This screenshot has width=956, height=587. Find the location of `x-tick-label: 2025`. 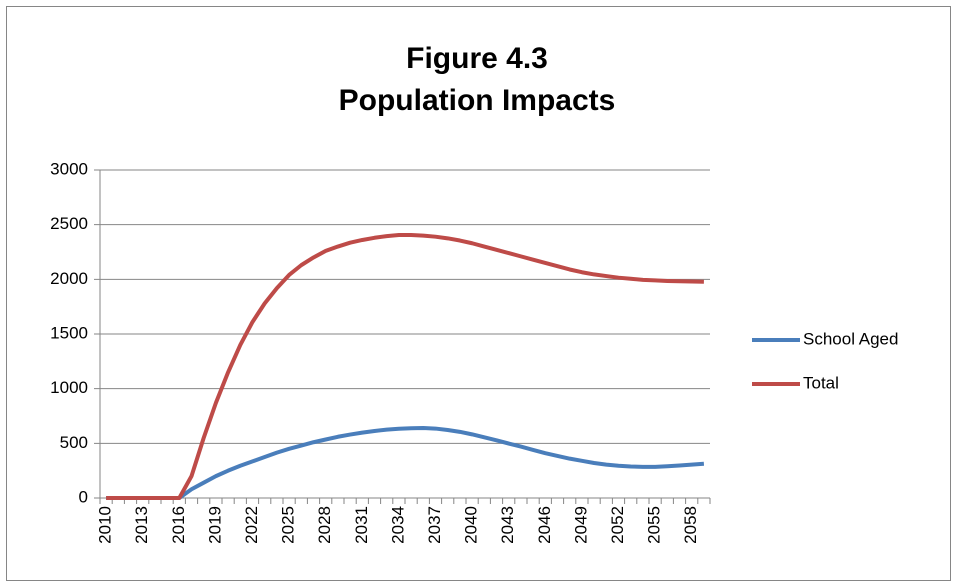

x-tick-label: 2025 is located at coordinates (288, 525).